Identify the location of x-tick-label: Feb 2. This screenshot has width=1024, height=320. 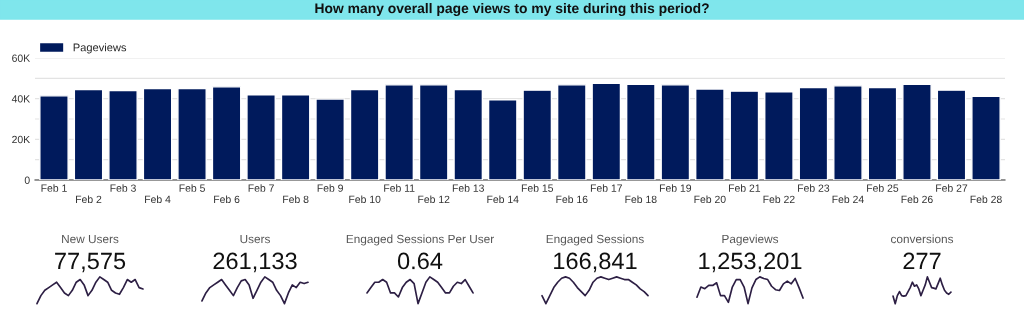
(89, 199).